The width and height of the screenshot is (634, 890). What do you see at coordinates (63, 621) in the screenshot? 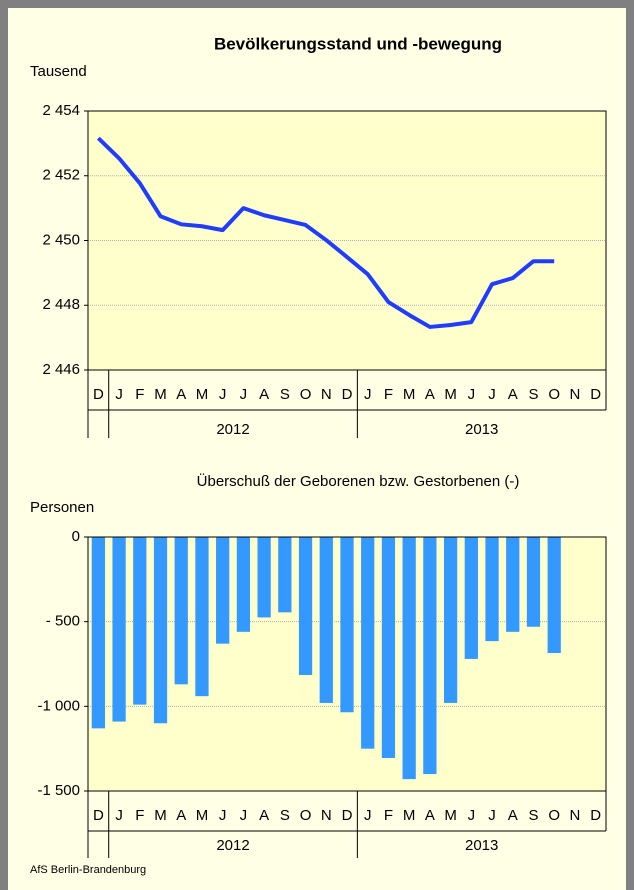
I see `y-tick-label: - 500` at bounding box center [63, 621].